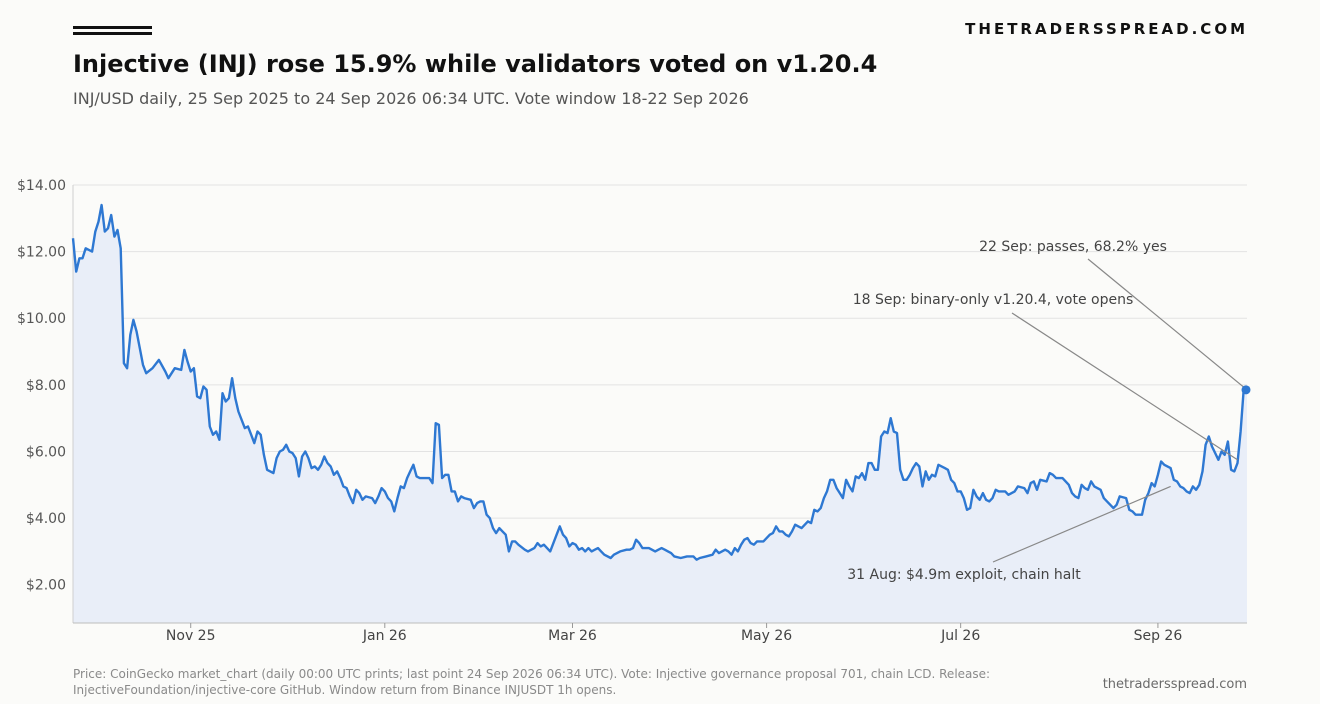 The height and width of the screenshot is (704, 1320). Describe the element at coordinates (384, 636) in the screenshot. I see `x-tick-label: Jan 26` at that location.